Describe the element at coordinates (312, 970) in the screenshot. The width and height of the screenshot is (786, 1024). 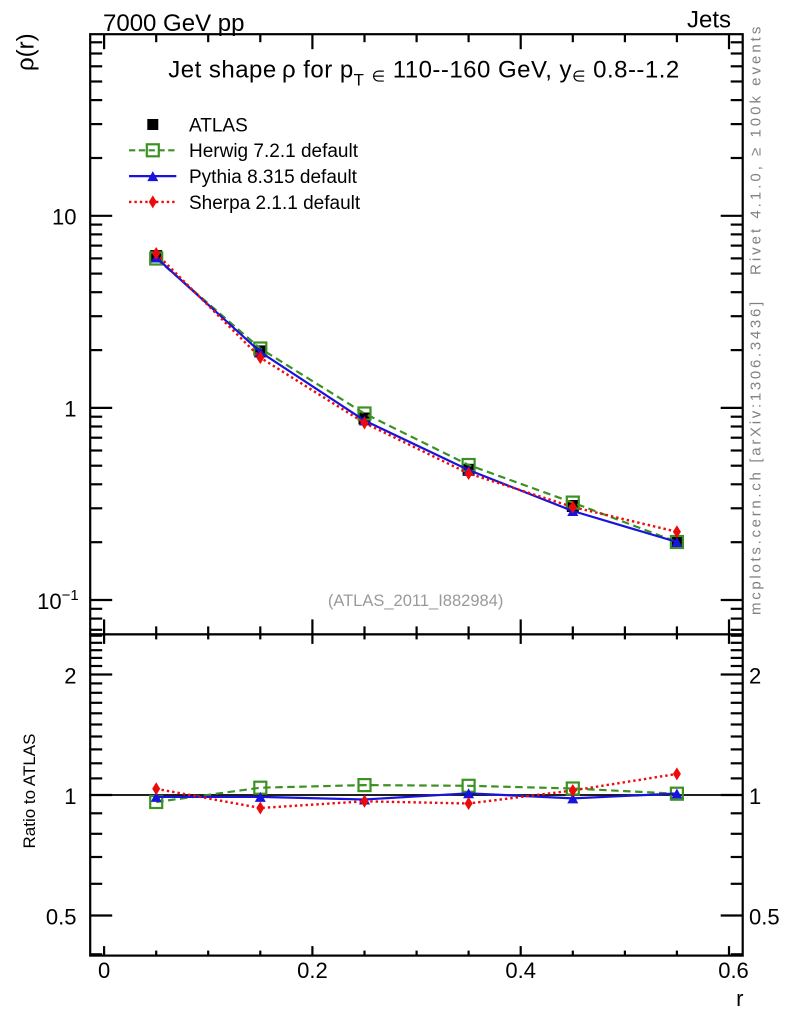
I see `svg-text: 0.2` at that location.